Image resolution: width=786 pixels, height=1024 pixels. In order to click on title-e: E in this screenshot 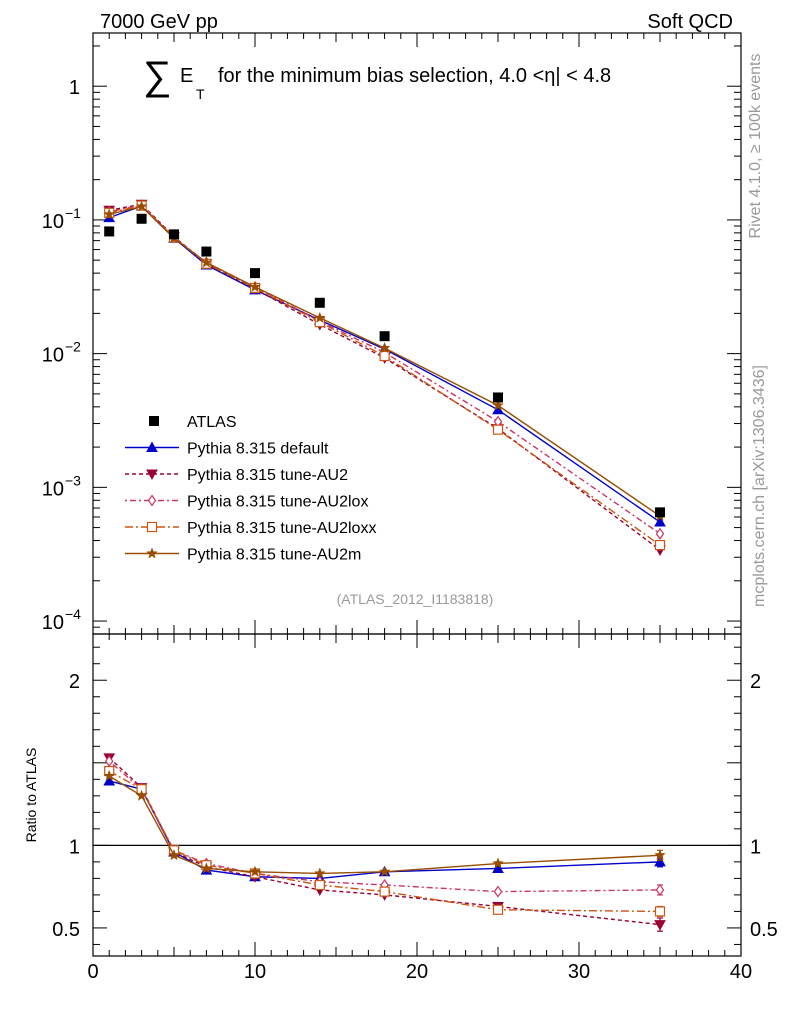, I will do `click(186, 76)`.